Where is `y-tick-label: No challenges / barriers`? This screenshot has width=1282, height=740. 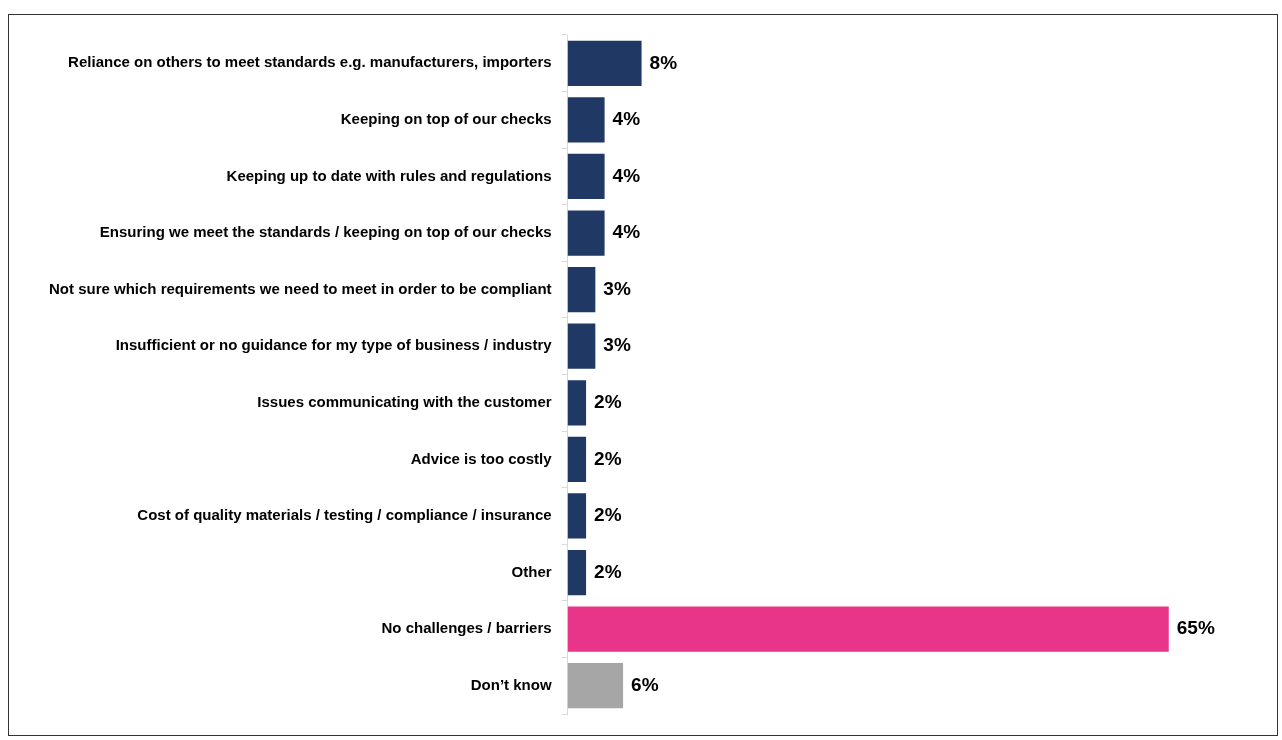
y-tick-label: No challenges / barriers is located at coordinates (466, 628).